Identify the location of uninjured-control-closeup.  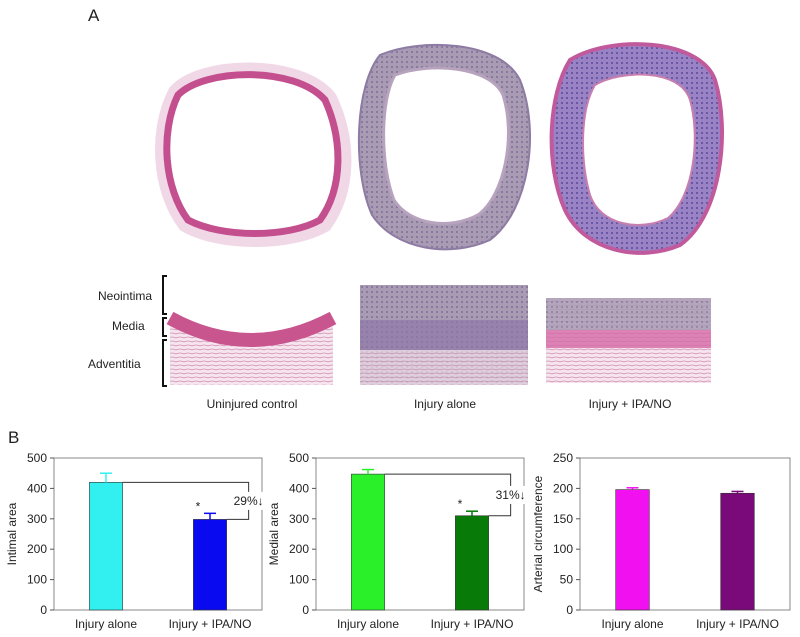
(251, 348).